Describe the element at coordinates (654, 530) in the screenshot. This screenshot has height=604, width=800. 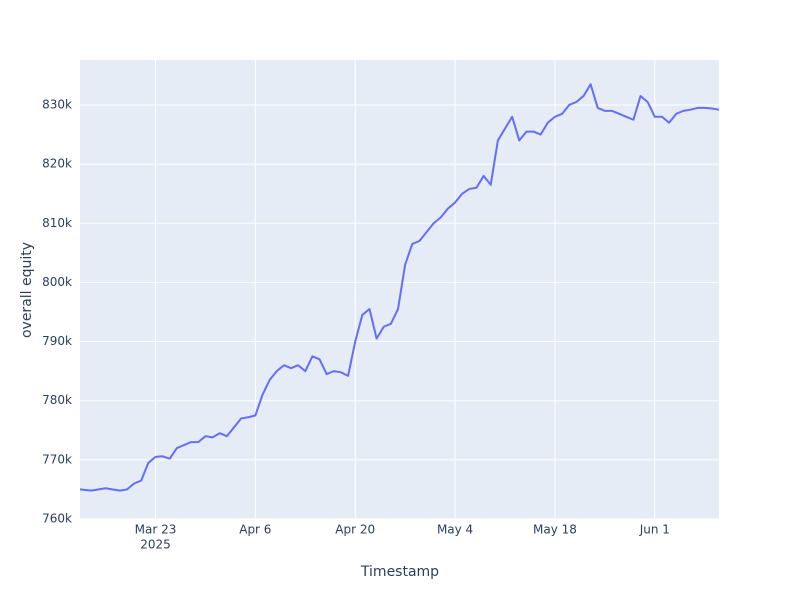
I see `x-tick-label: Jun 1` at that location.